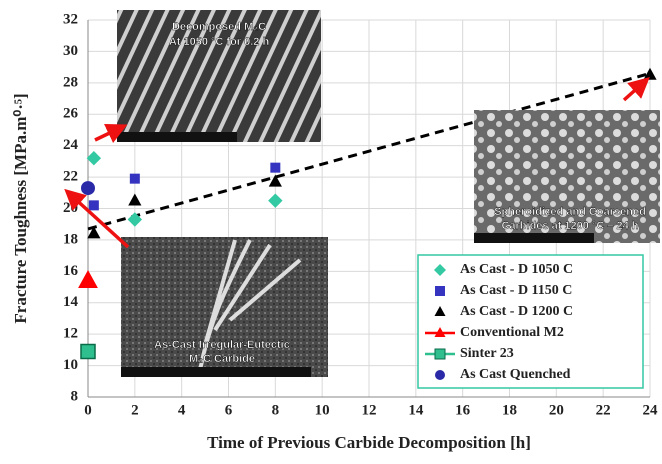  Describe the element at coordinates (276, 410) in the screenshot. I see `x-tick-label: 8` at that location.